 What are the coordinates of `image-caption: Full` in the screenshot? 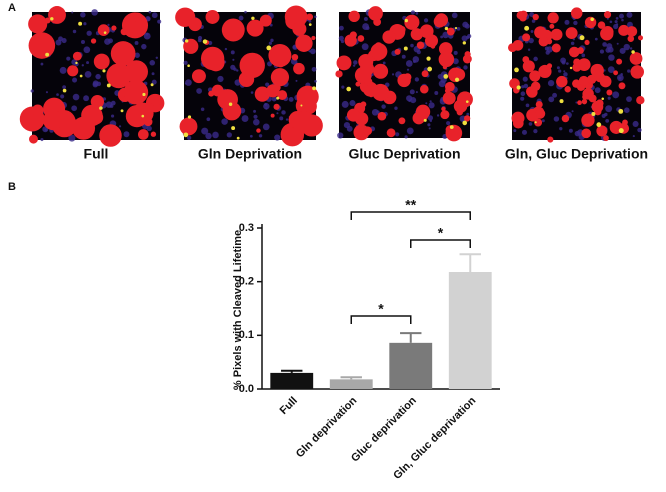 It's located at (96, 154).